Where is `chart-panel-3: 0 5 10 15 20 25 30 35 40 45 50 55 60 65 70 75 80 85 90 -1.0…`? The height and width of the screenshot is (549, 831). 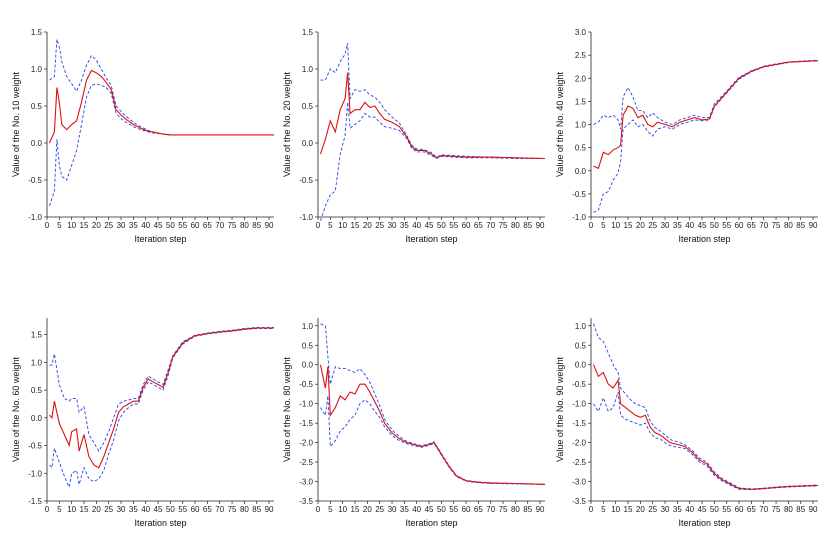 chart-panel-3: 0 5 10 15 20 25 30 35 40 45 50 55 60 65 70 75 80 85 90 -1.0… is located at coordinates (686, 136).